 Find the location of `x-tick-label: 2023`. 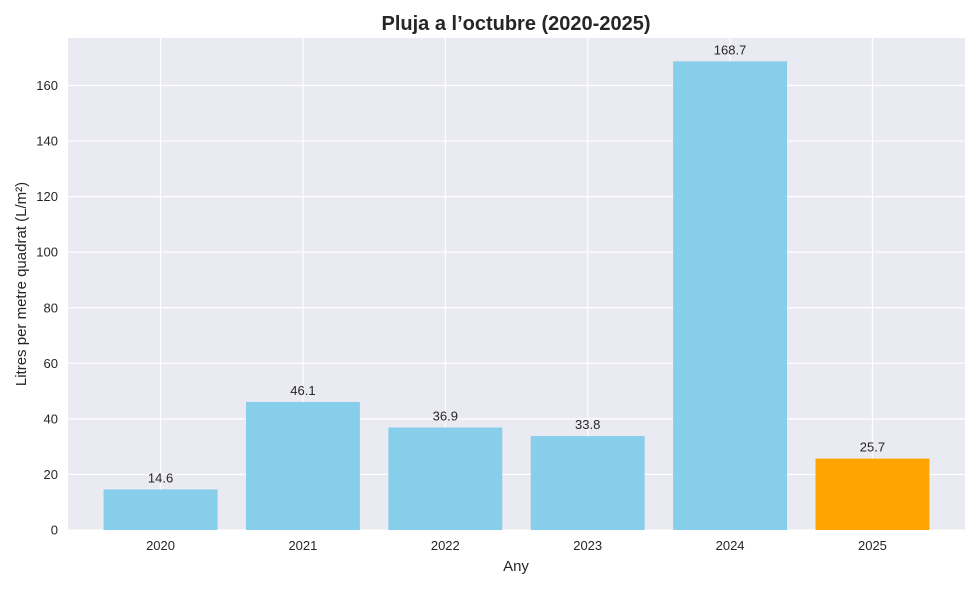

x-tick-label: 2023 is located at coordinates (587, 545).